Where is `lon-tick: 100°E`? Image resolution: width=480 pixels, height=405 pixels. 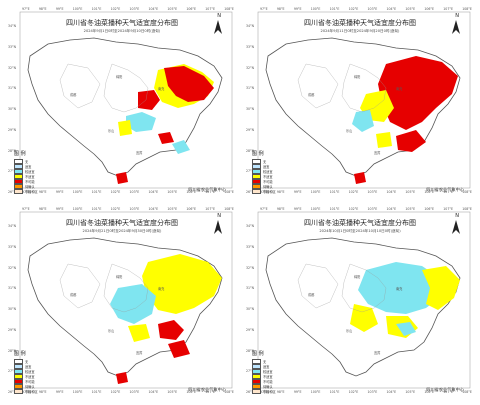 lon-tick: 100°E is located at coordinates (315, 392).